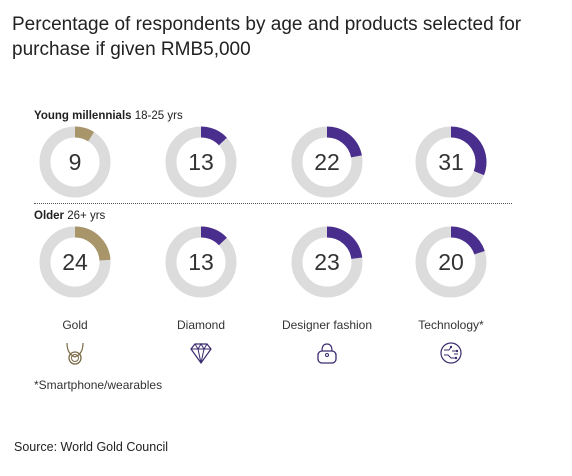  I want to click on category-label-gold: Gold, so click(75, 325).